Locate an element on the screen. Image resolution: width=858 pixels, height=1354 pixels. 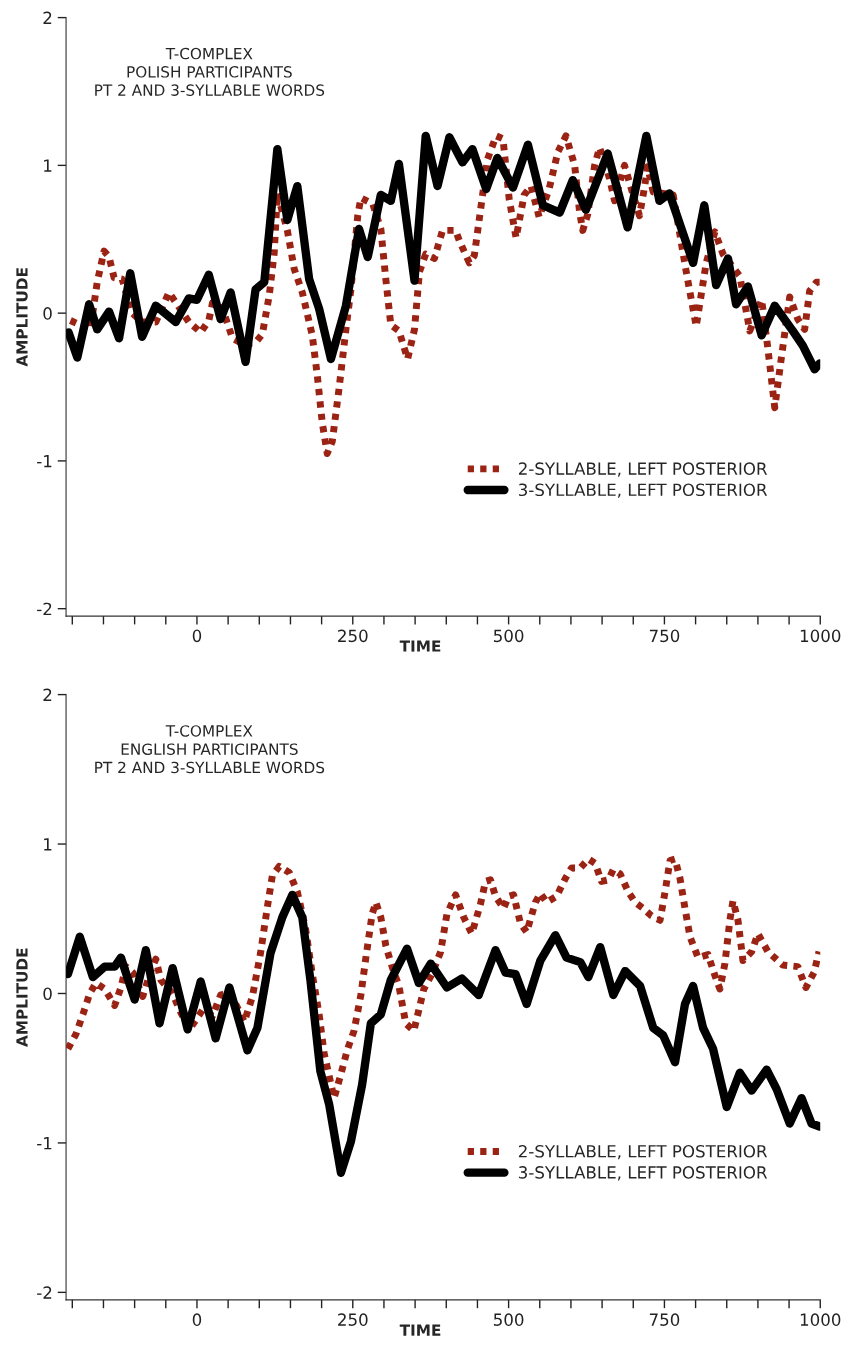
text: T-COMPLEX ENGLISH PARTICIPANTS PT 2 AND 3-SYLLABLE WORDS is located at coordinates (210, 749).